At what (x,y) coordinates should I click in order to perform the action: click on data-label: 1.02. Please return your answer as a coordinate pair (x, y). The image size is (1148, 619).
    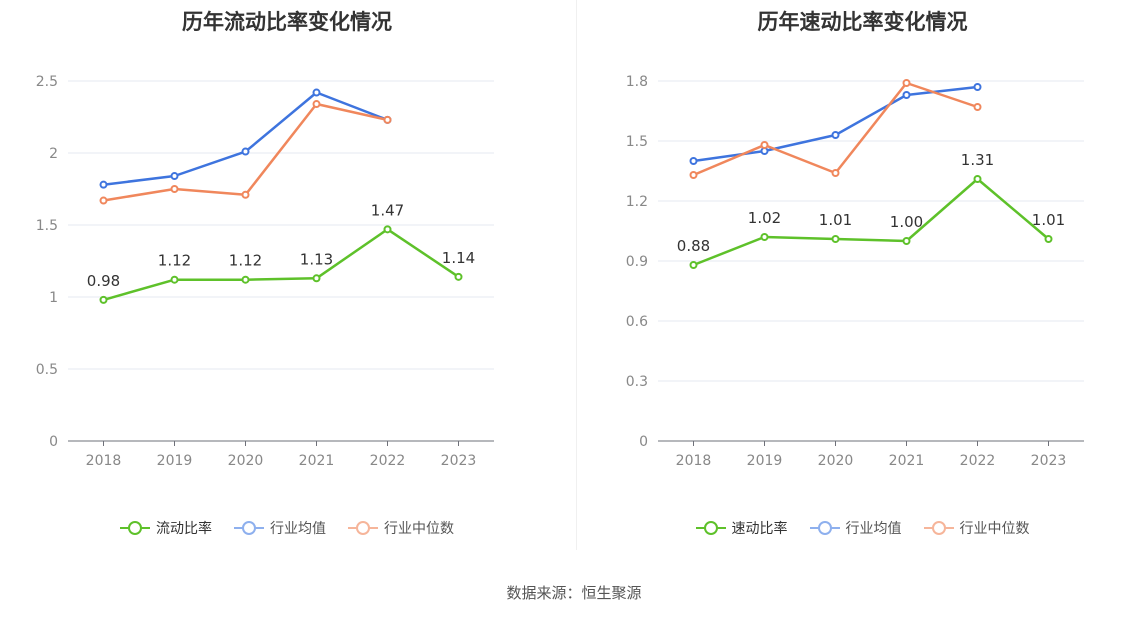
    Looking at the image, I should click on (764, 218).